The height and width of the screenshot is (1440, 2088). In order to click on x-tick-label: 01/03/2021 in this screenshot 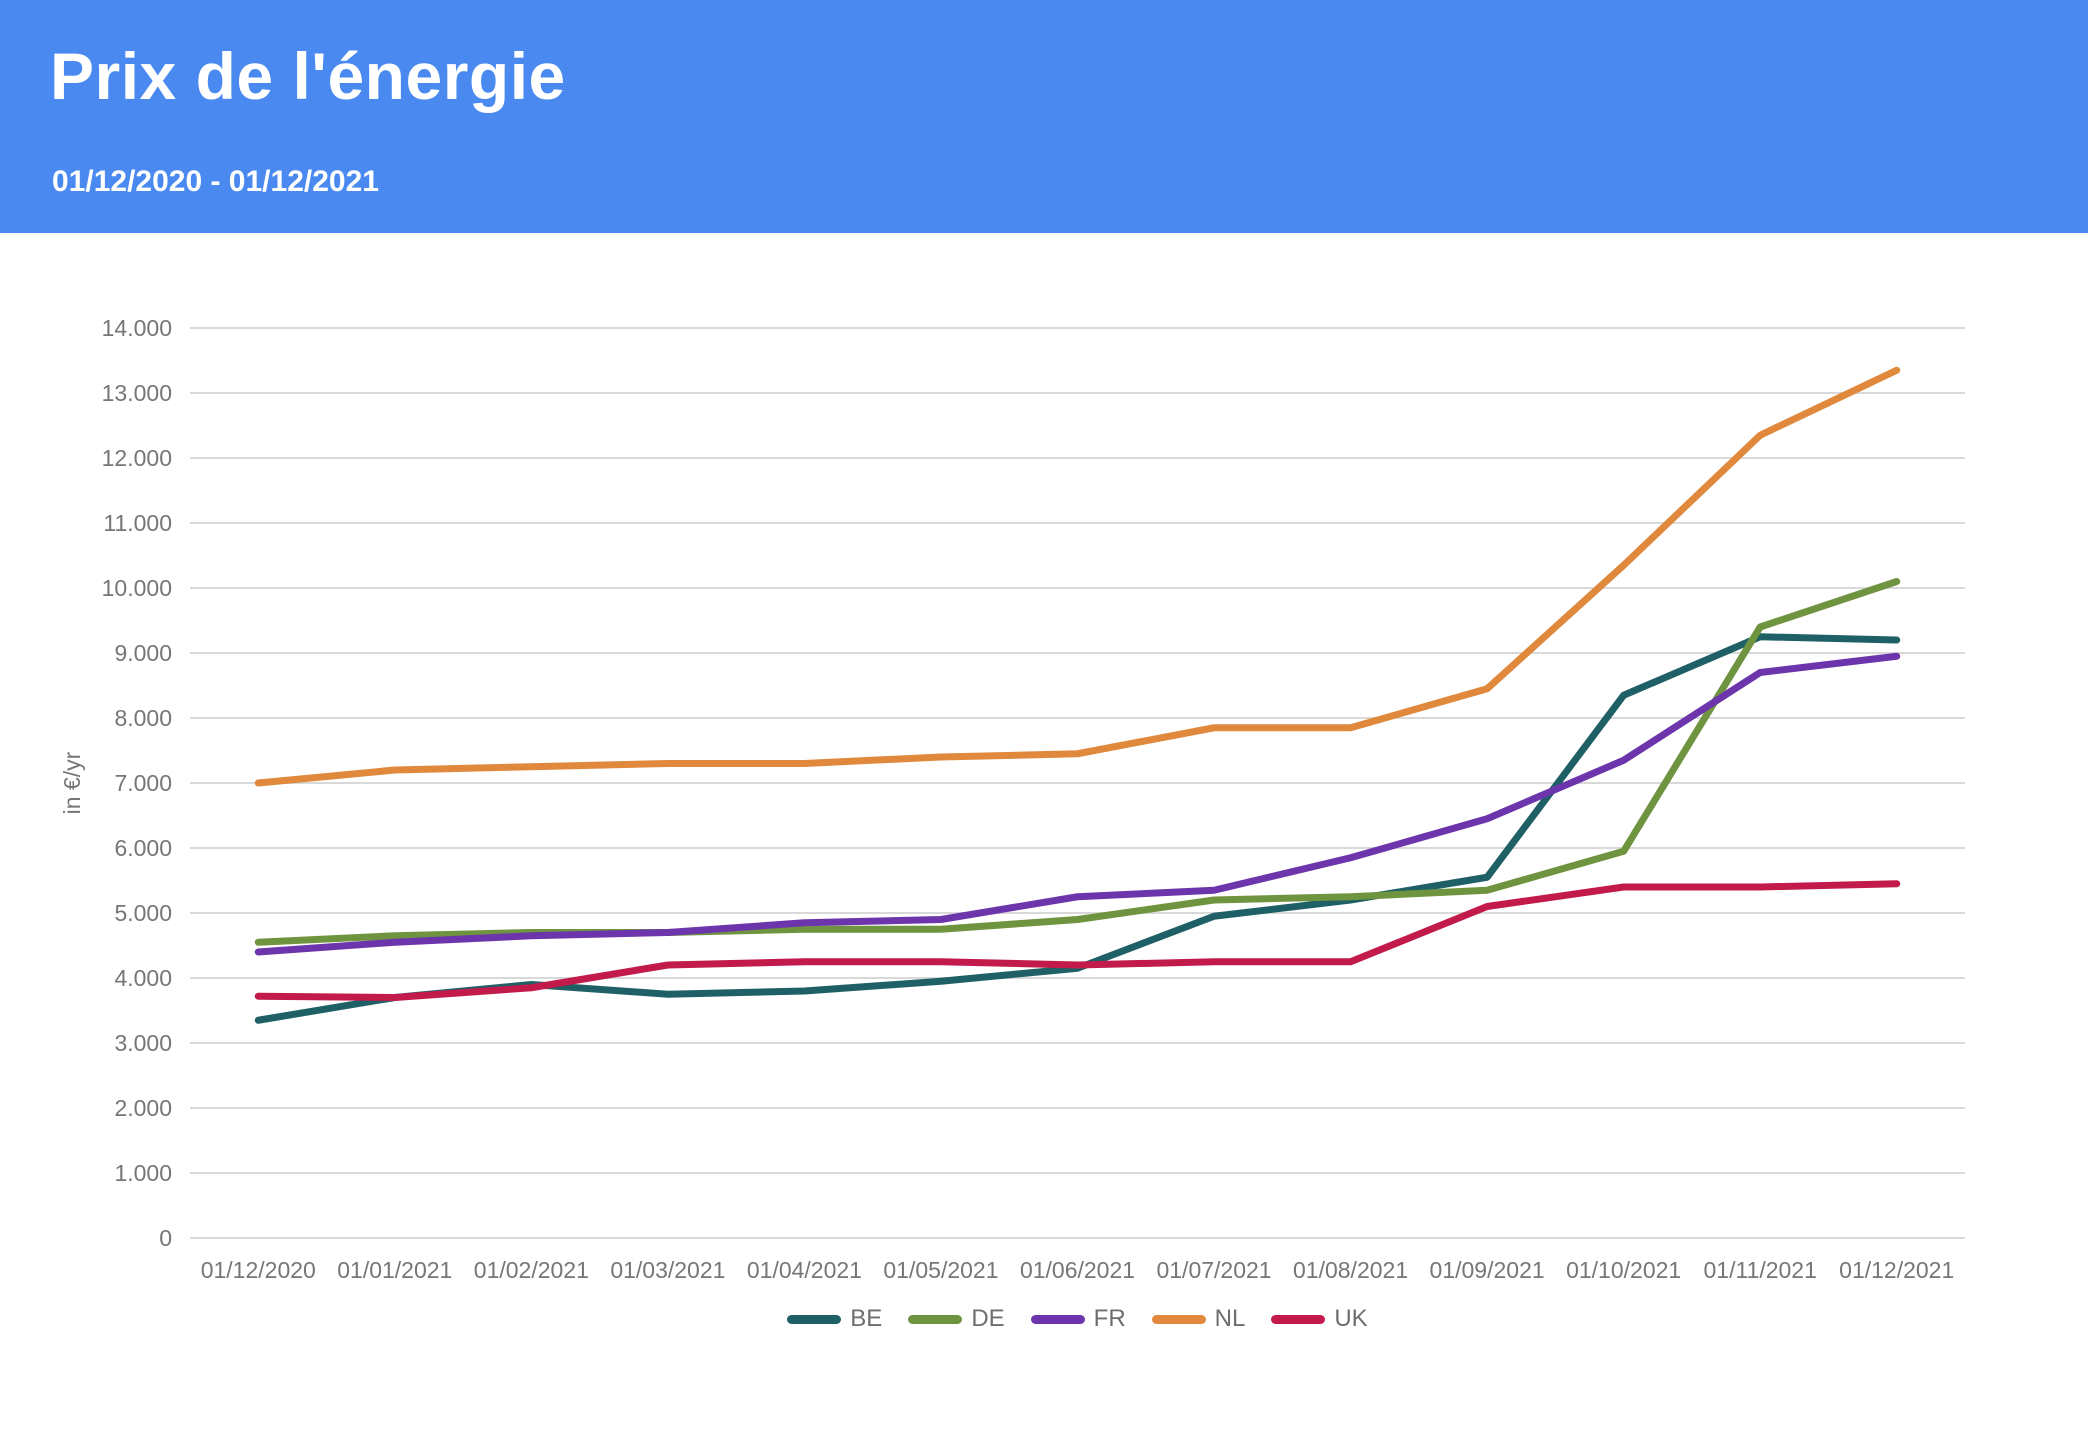, I will do `click(667, 1270)`.